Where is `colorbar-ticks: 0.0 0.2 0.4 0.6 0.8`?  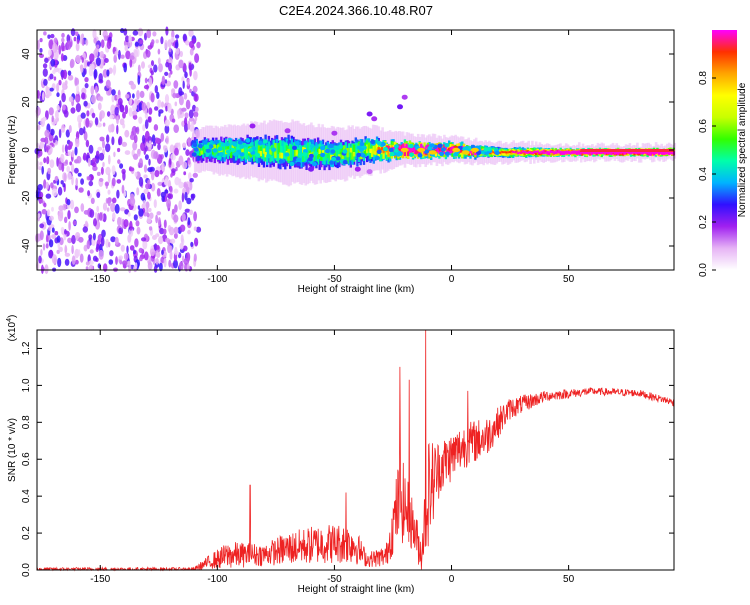
colorbar-ticks: 0.0 0.2 0.4 0.6 0.8 is located at coordinates (707, 174).